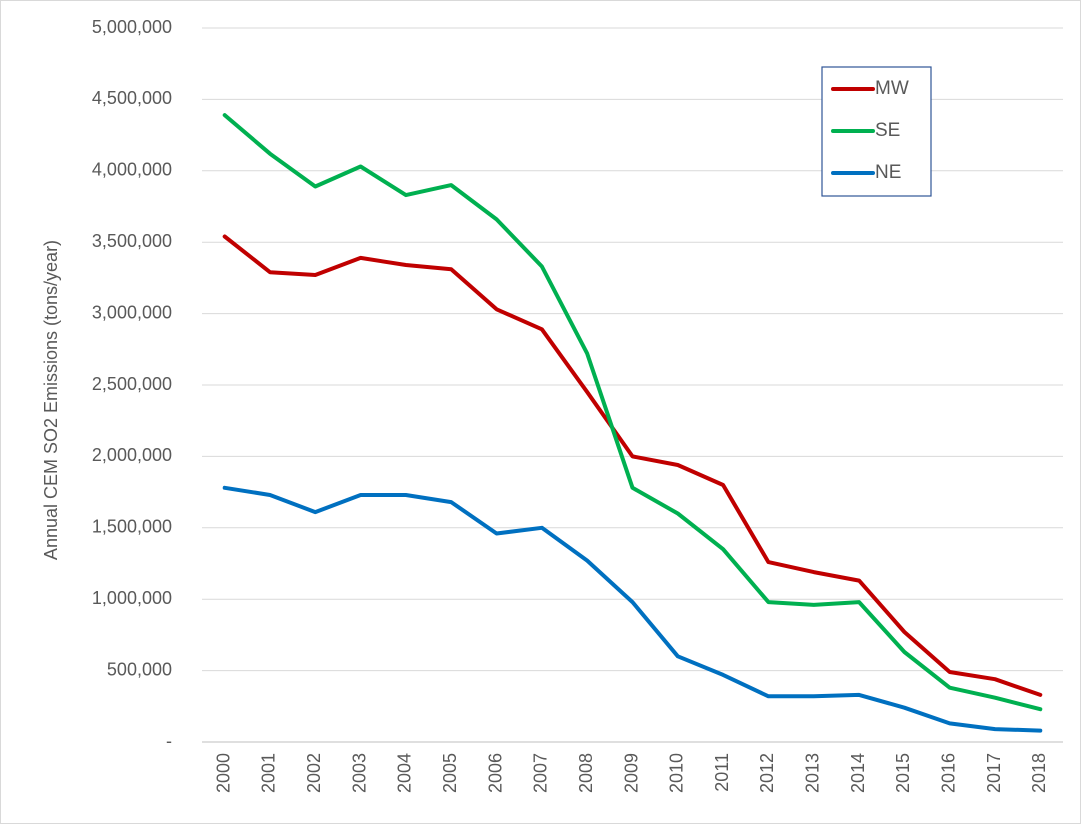  I want to click on x-tick-label: 2017, so click(994, 773).